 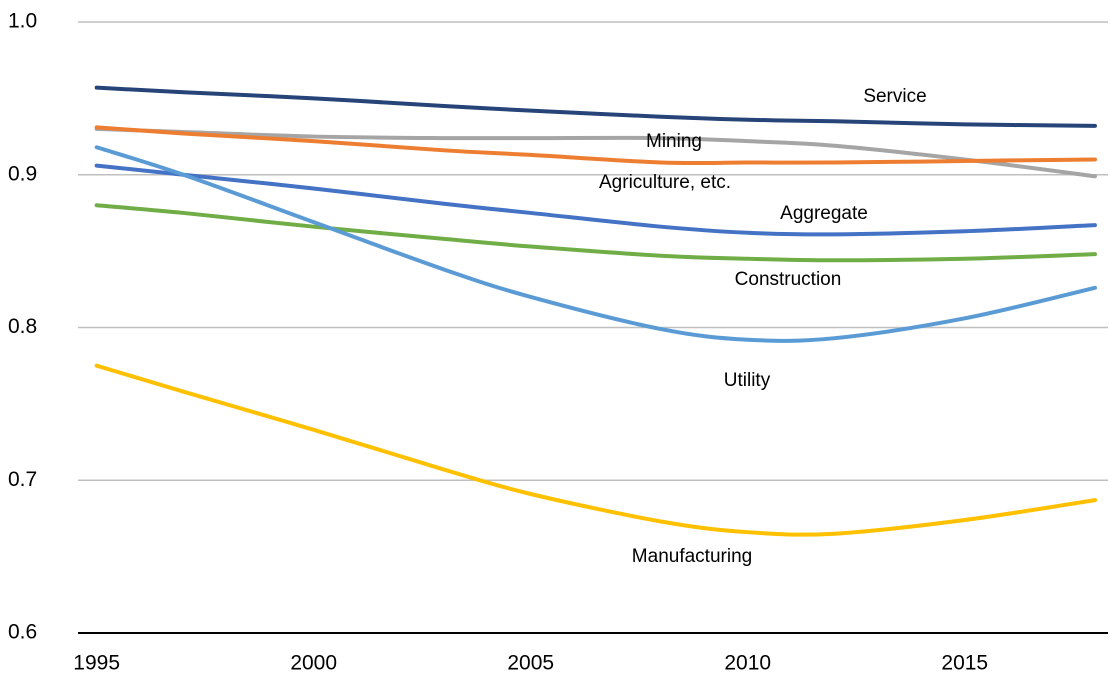 What do you see at coordinates (747, 380) in the screenshot?
I see `series-label: Utility` at bounding box center [747, 380].